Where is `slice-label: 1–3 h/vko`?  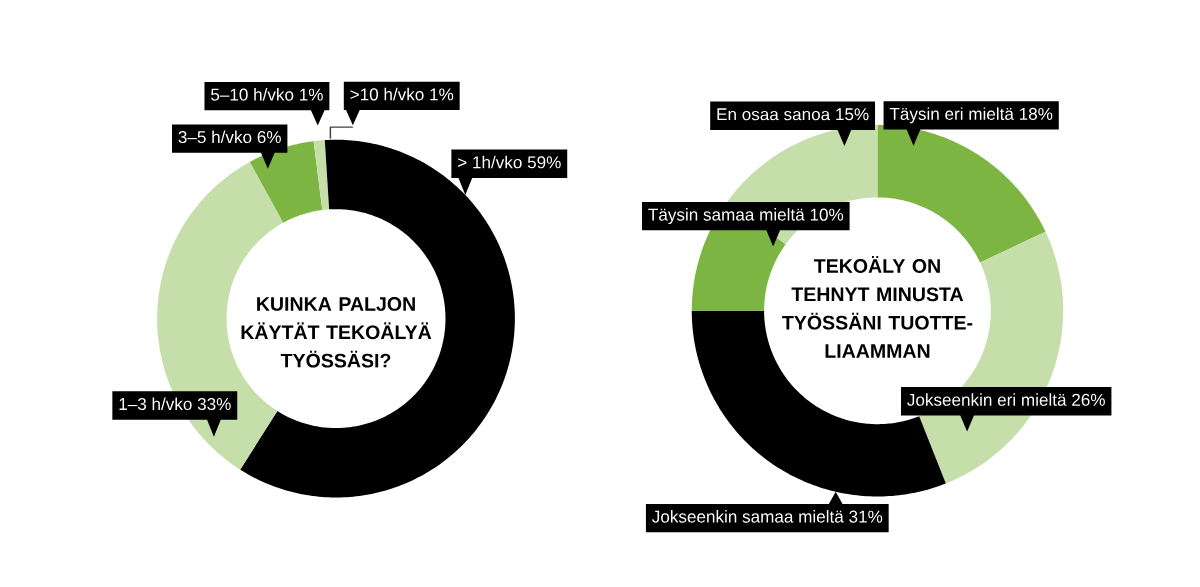
slice-label: 1–3 h/vko is located at coordinates (155, 403).